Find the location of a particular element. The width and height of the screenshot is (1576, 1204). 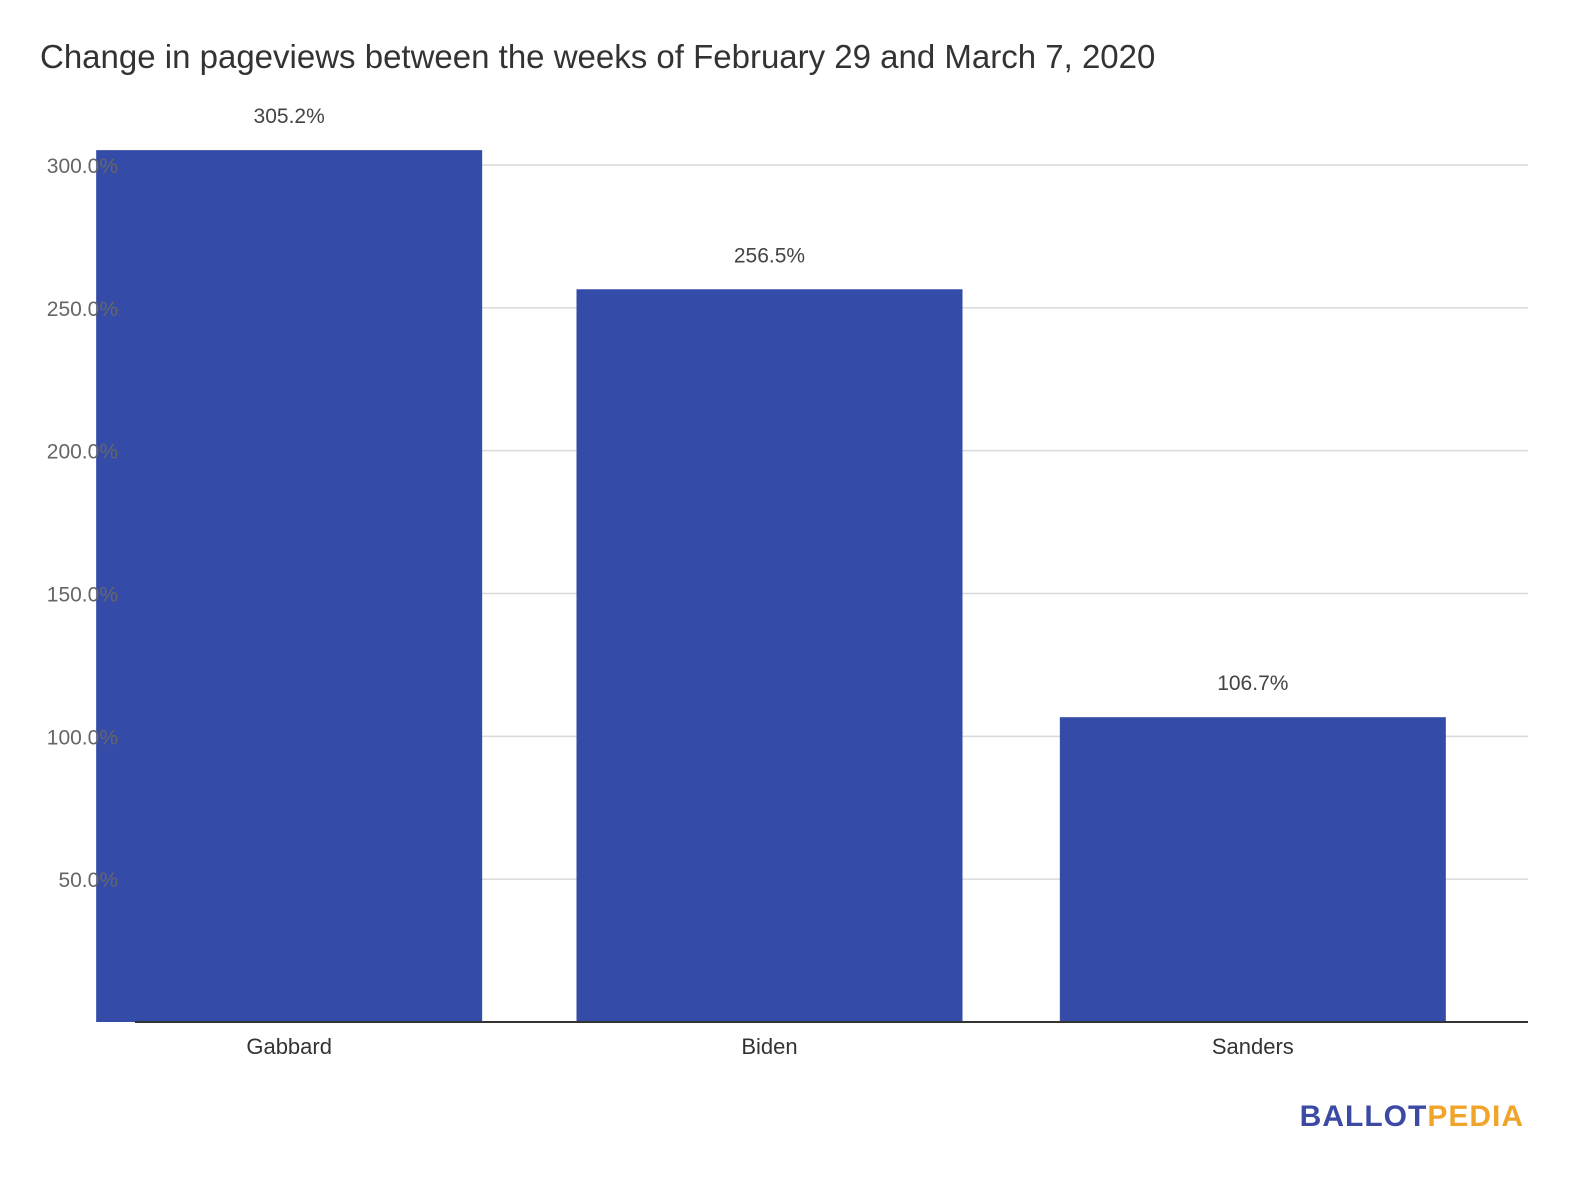

data-label: 256.5% is located at coordinates (769, 255).